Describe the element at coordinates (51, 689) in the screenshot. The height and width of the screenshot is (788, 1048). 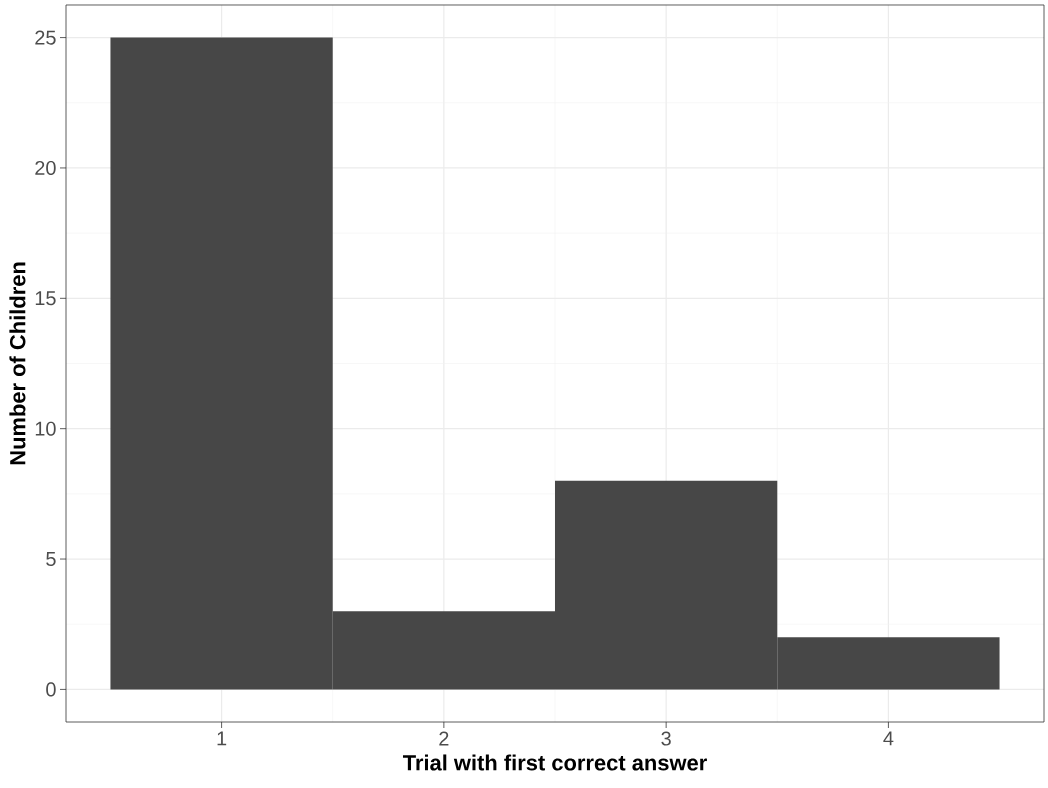
I see `y-tick-label: 0` at that location.